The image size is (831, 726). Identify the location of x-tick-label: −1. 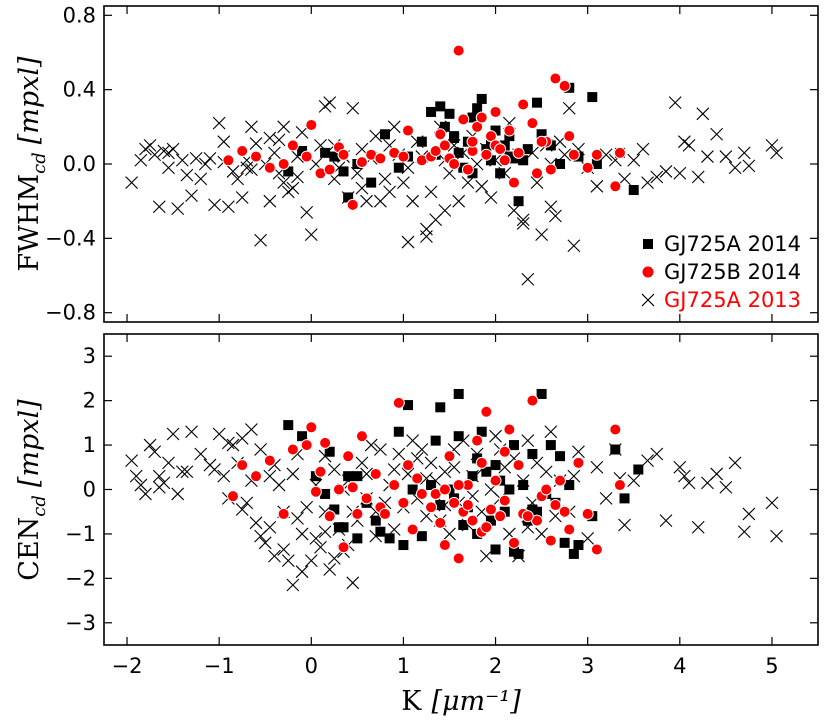
(219, 666).